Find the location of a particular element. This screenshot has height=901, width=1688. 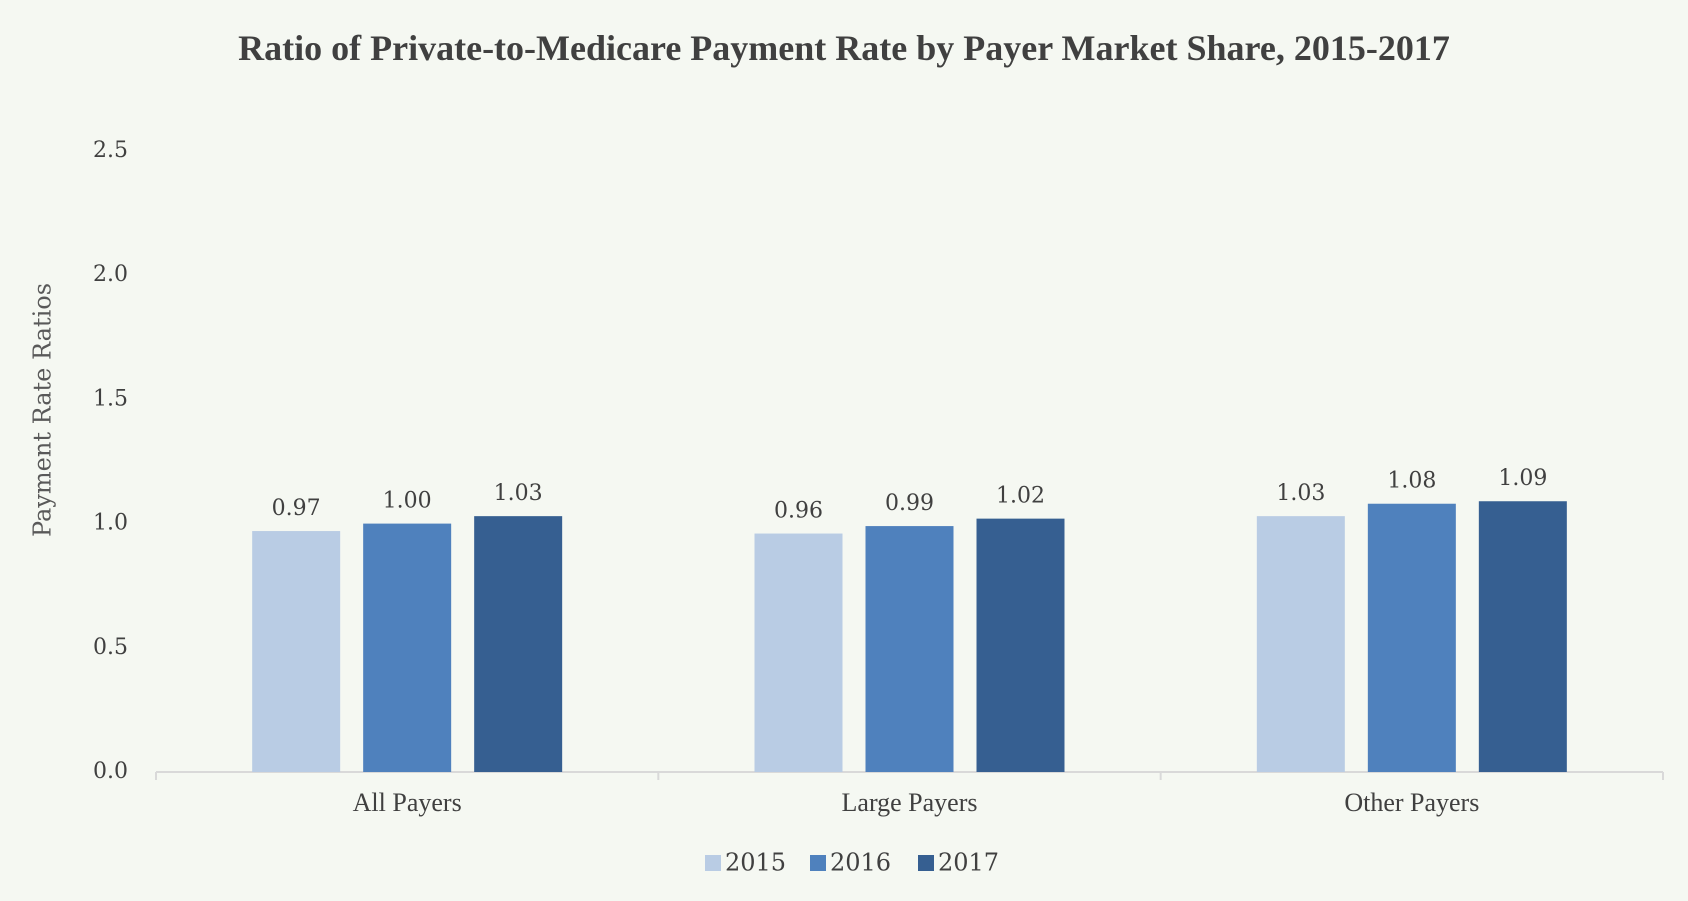

y-tick-label: 2.5 is located at coordinates (110, 150).